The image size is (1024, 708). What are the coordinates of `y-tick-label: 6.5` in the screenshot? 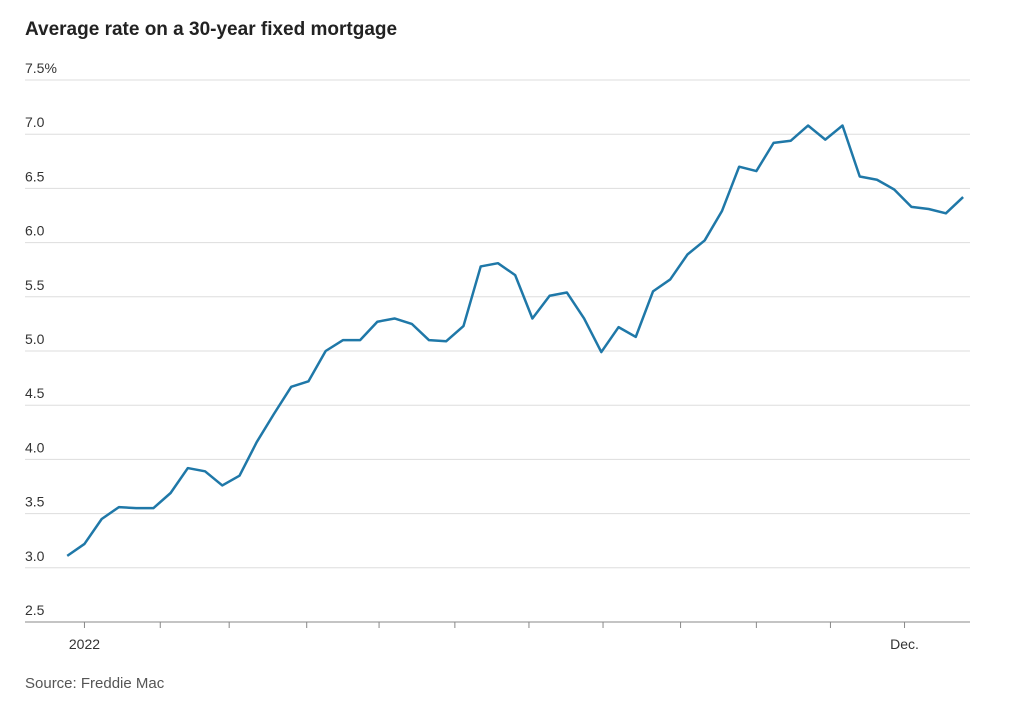 It's located at (35, 176).